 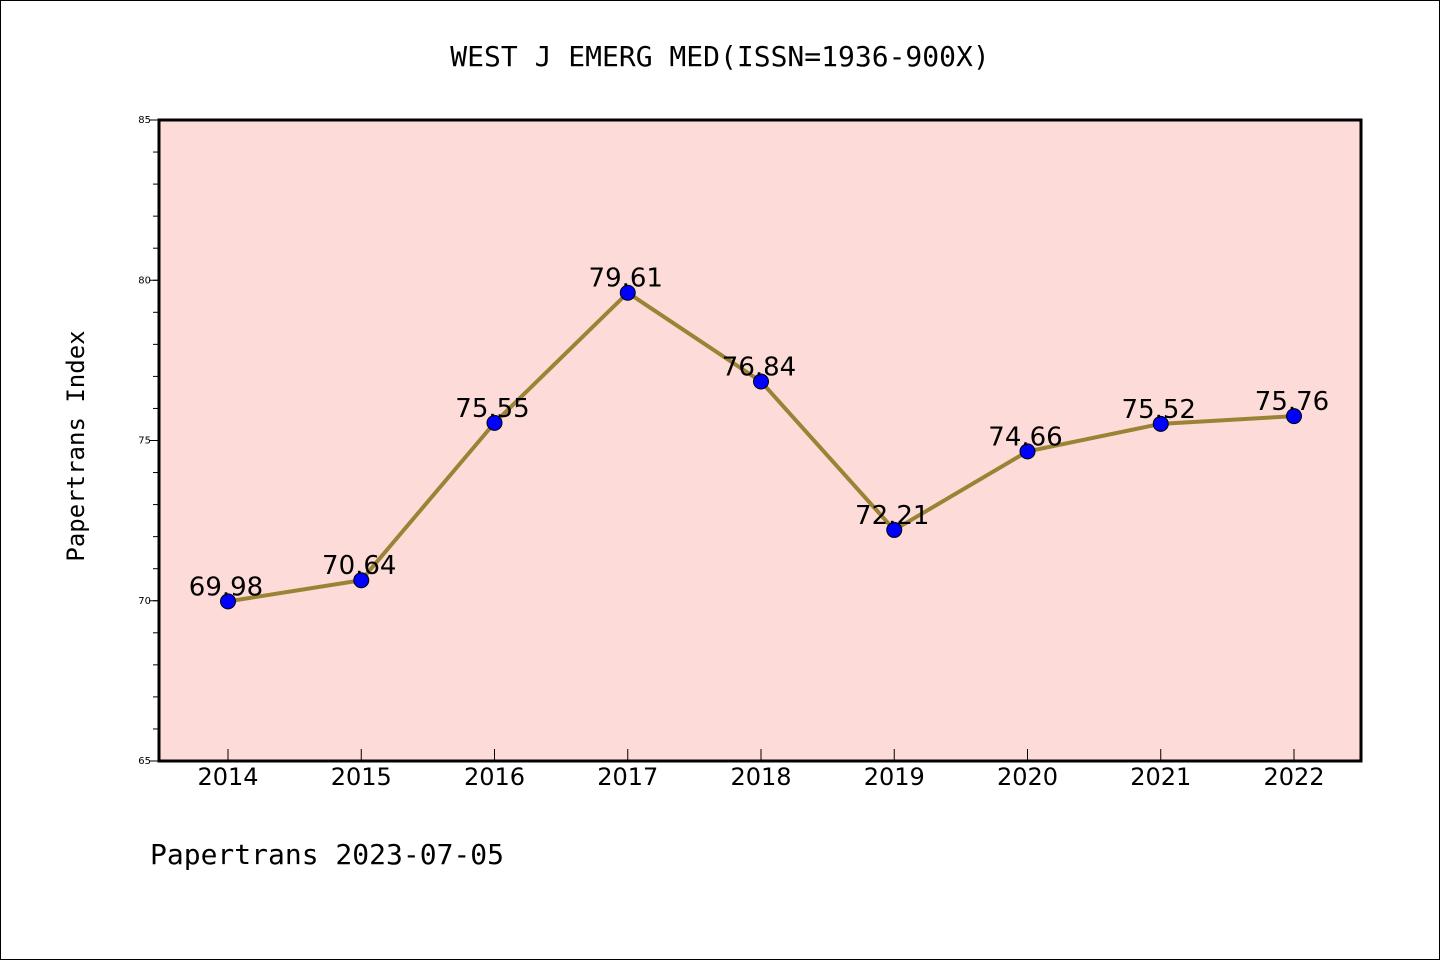 What do you see at coordinates (227, 777) in the screenshot?
I see `x-tick-label: 2014` at bounding box center [227, 777].